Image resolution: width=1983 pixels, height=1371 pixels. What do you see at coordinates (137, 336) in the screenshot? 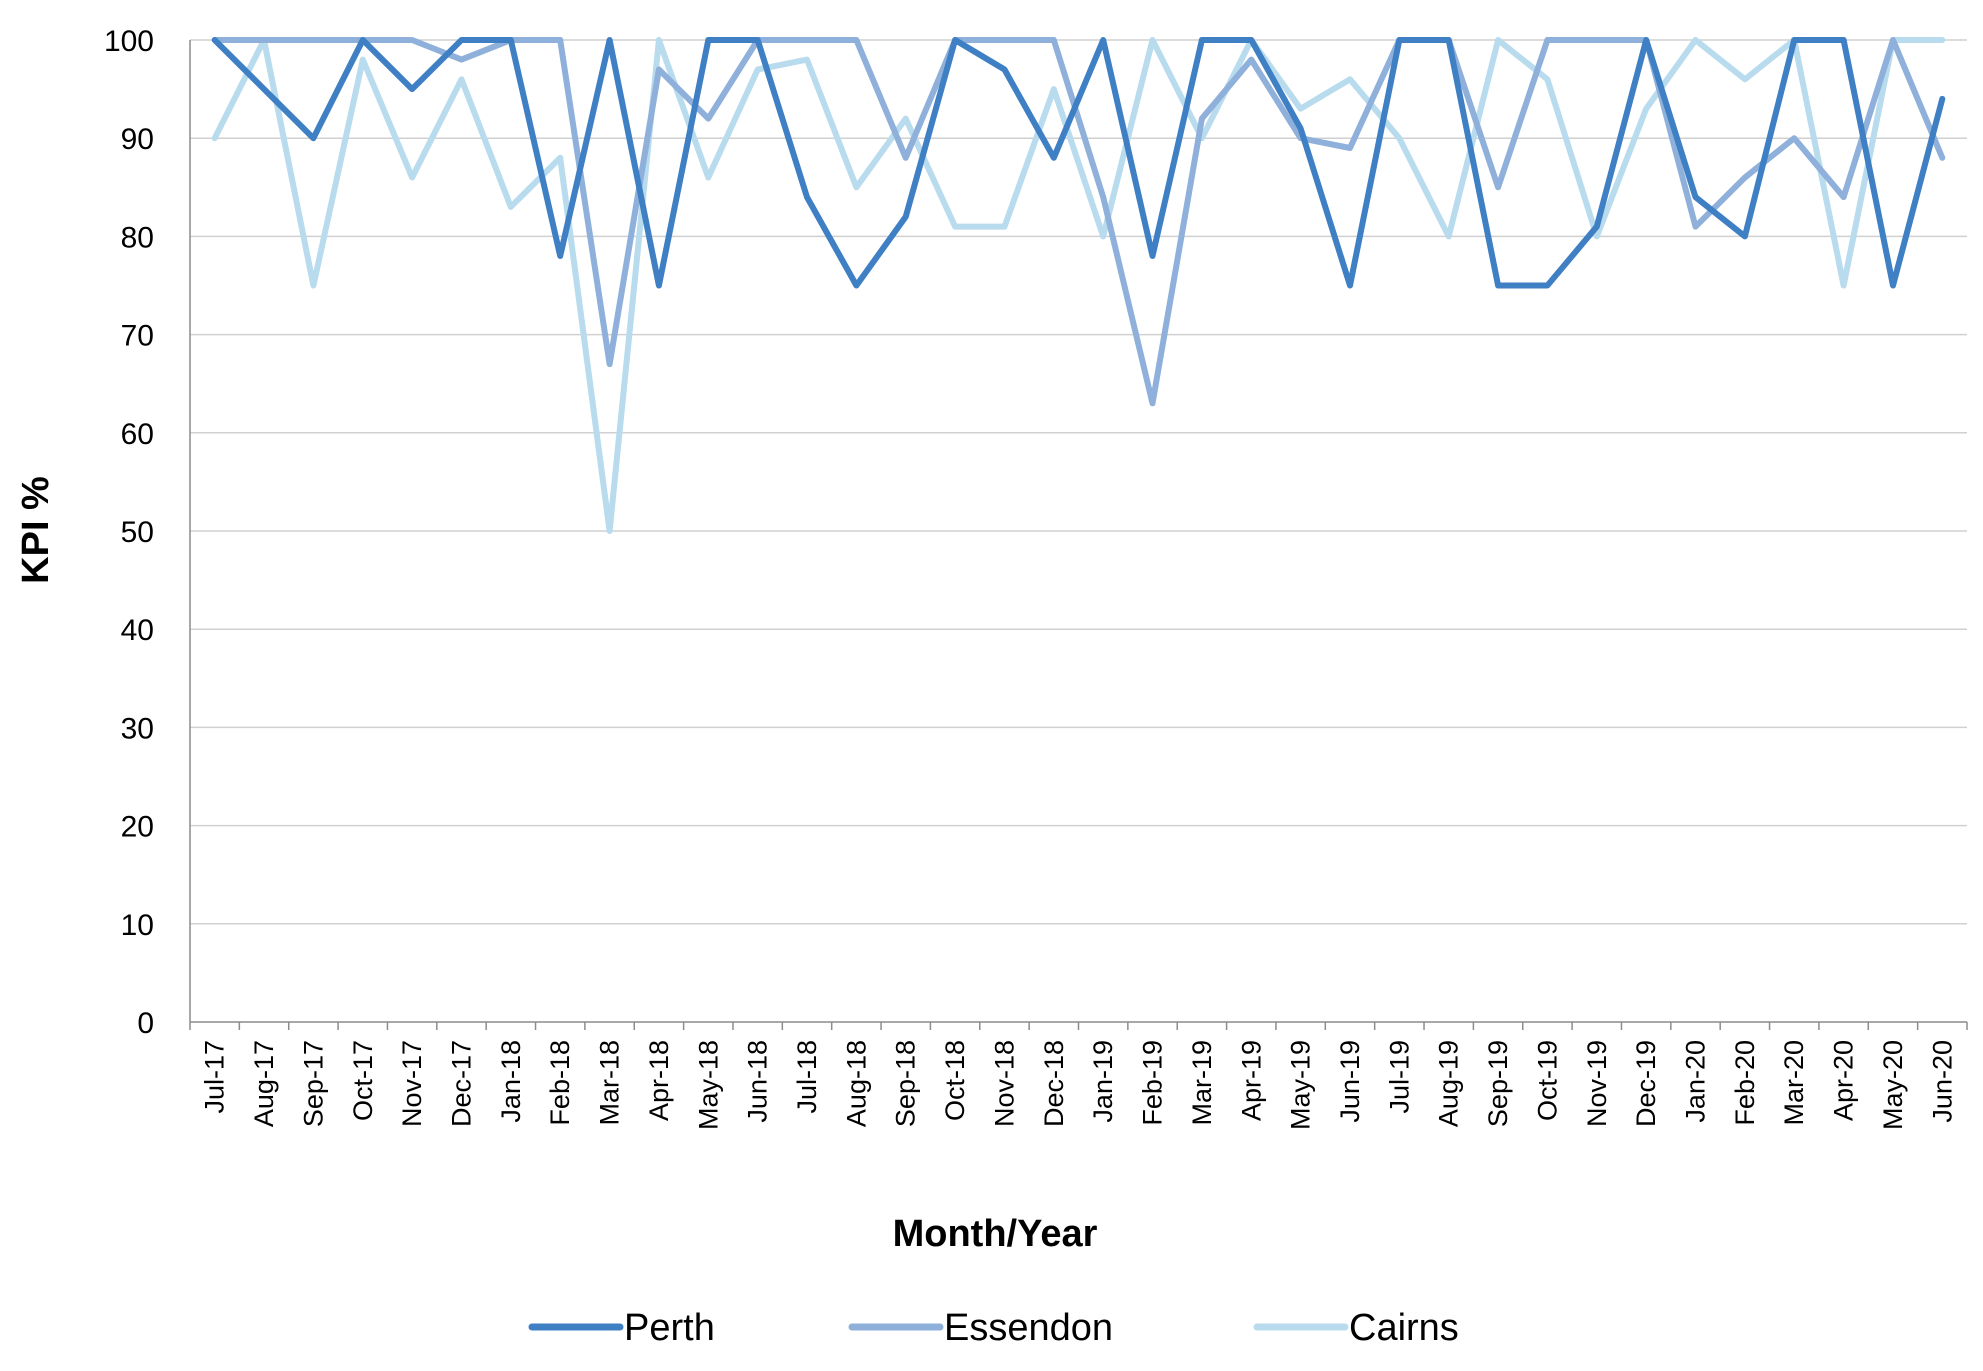
I see `y-tick-label: 70` at bounding box center [137, 336].